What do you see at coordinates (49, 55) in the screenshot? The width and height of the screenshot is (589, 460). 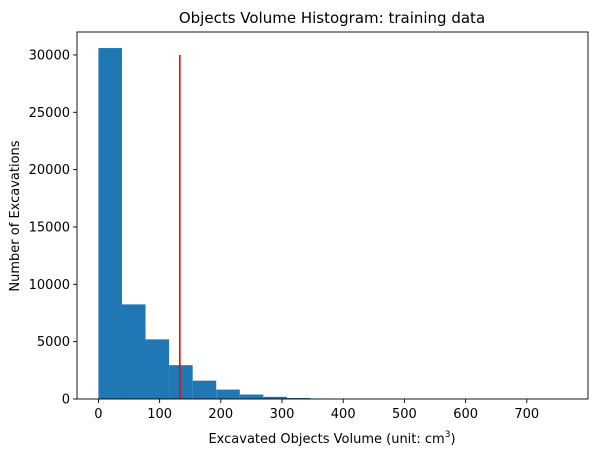 I see `y-tick-label: 30000` at bounding box center [49, 55].